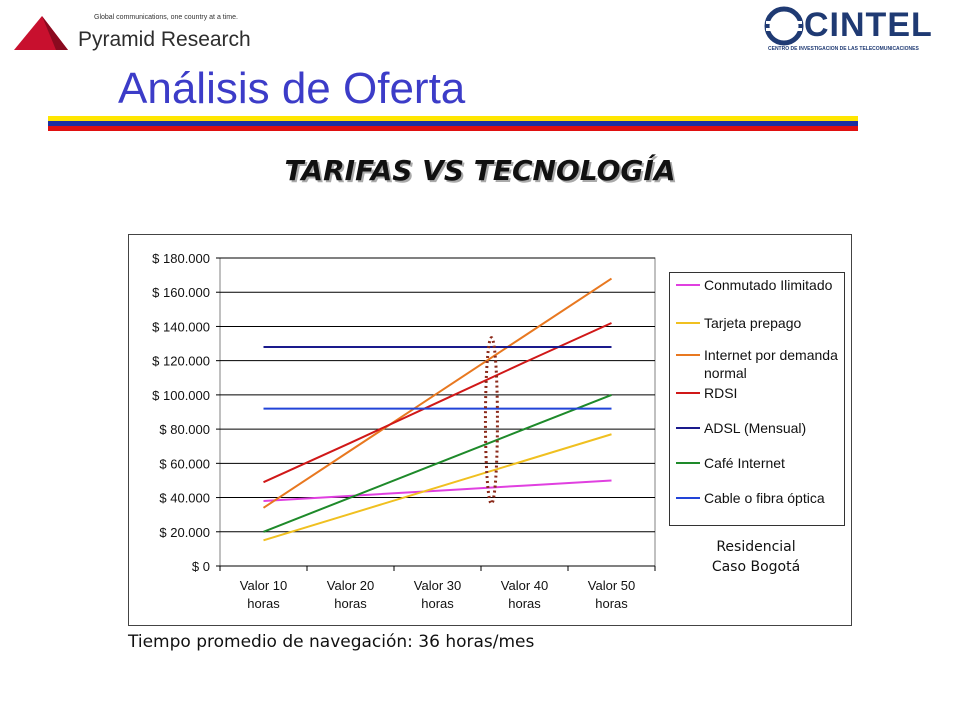  I want to click on flag-stripe-blue, so click(453, 123).